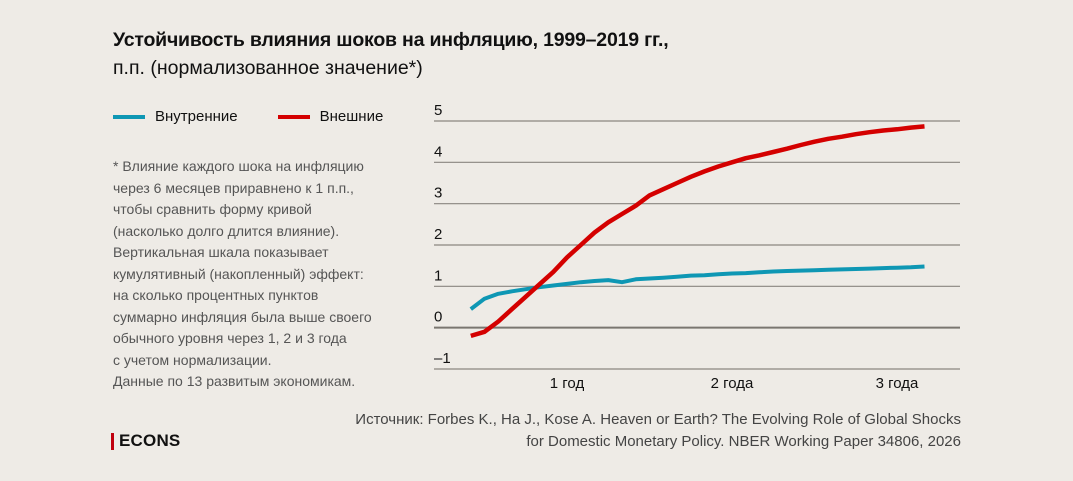 The image size is (1073, 481). What do you see at coordinates (293, 116) in the screenshot?
I see `legend-swatch-external` at bounding box center [293, 116].